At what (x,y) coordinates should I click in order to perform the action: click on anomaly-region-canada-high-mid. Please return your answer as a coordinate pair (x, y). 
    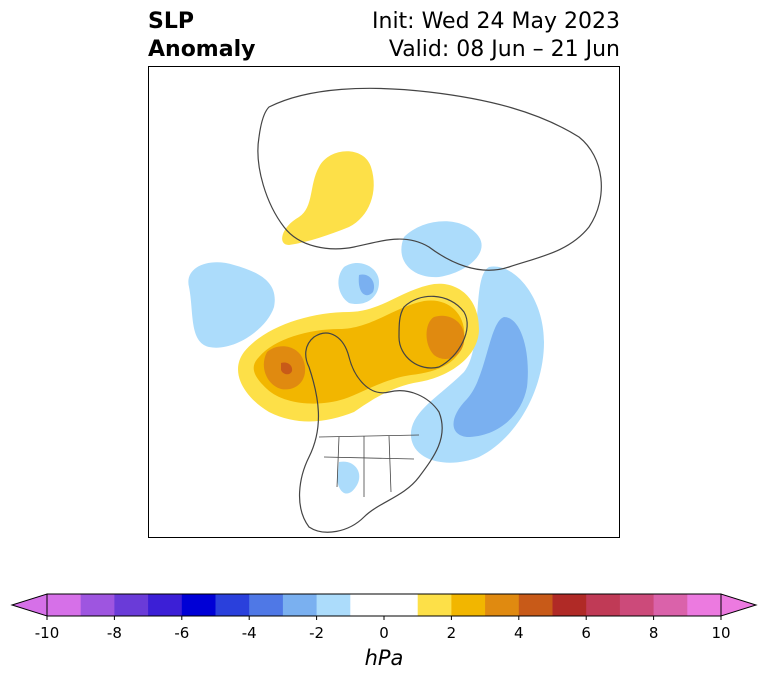
    Looking at the image, I should click on (359, 352).